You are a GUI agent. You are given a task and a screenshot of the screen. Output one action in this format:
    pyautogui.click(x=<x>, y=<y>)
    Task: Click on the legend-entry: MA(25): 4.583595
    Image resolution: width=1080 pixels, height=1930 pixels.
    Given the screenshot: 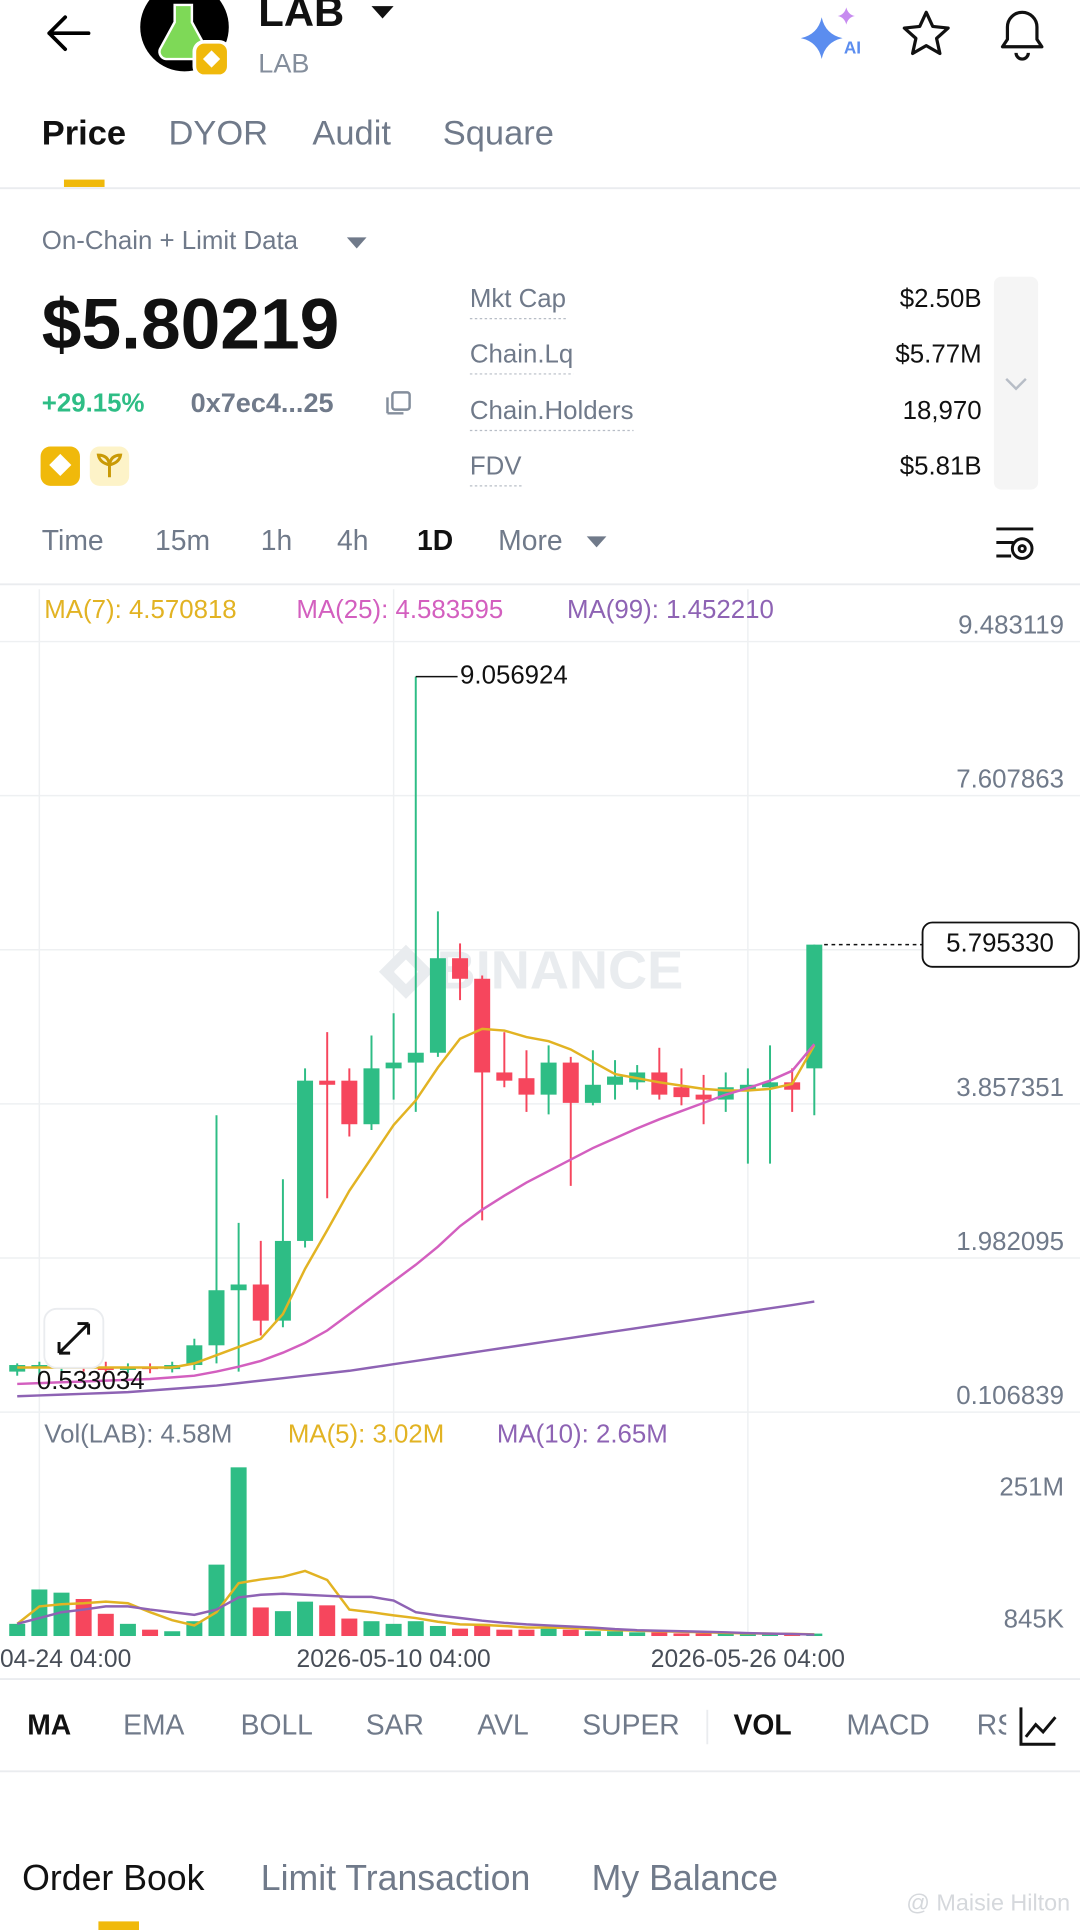 What is the action you would take?
    pyautogui.click(x=399, y=610)
    